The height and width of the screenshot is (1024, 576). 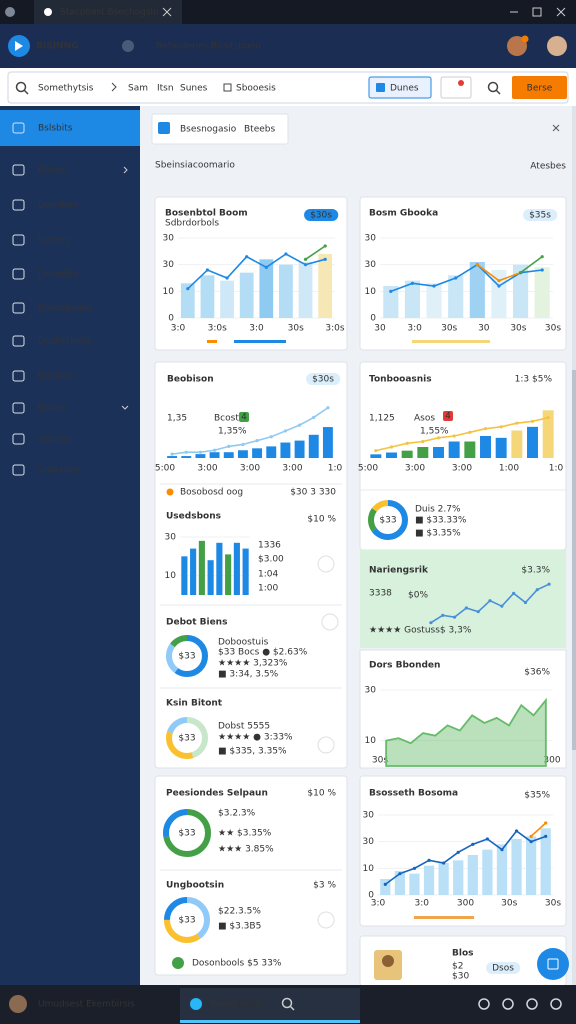 What do you see at coordinates (256, 89) in the screenshot?
I see `toolbar-item: Sbooesis` at bounding box center [256, 89].